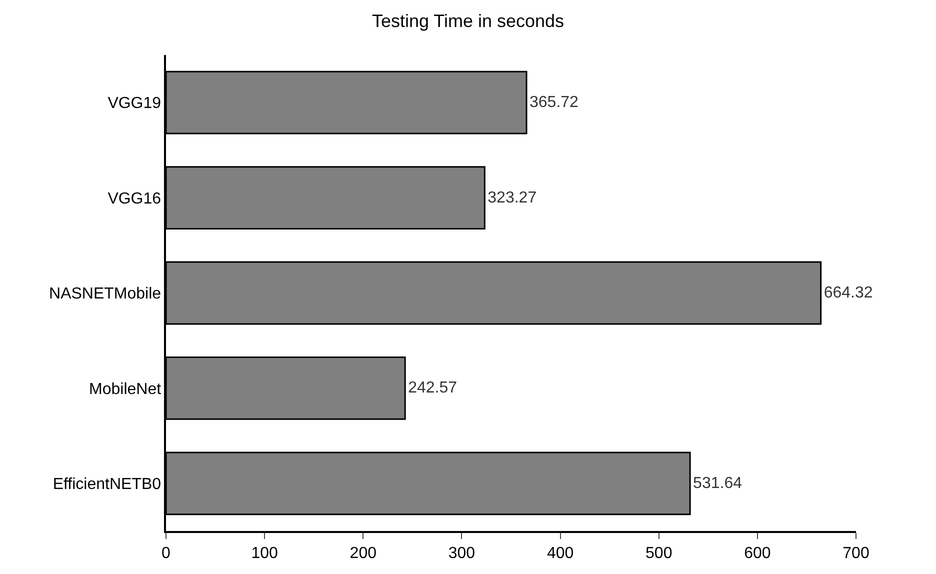 The height and width of the screenshot is (574, 936). Describe the element at coordinates (105, 294) in the screenshot. I see `y-tick-label: NASNETMobile` at that location.